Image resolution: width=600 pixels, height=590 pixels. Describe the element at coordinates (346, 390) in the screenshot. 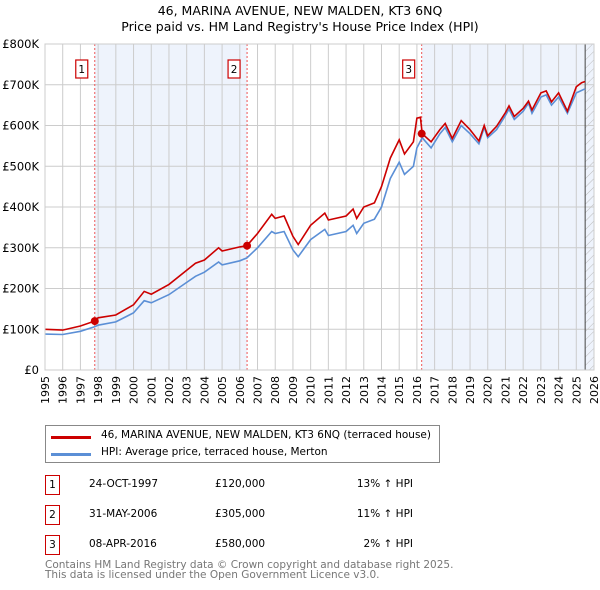

I see `x-tick-label: 2012` at that location.